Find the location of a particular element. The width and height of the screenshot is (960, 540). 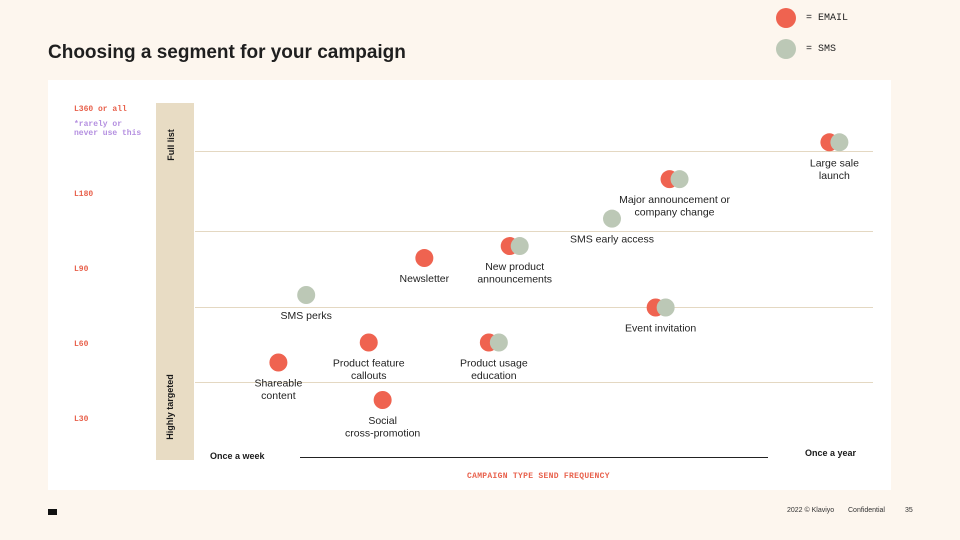

footer-page-number: 35 is located at coordinates (909, 510).